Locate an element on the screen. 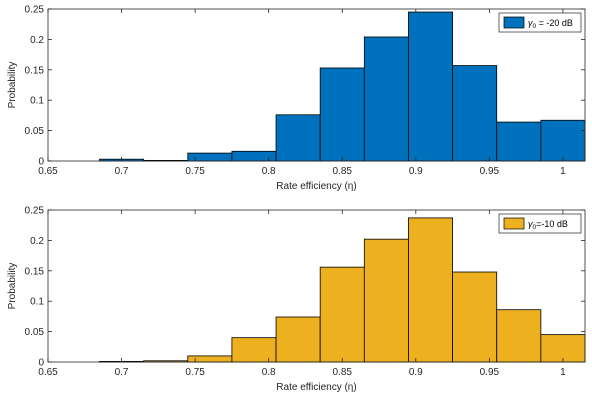 This screenshot has width=592, height=396. legend-label: γ0=-10 dB is located at coordinates (548, 225).